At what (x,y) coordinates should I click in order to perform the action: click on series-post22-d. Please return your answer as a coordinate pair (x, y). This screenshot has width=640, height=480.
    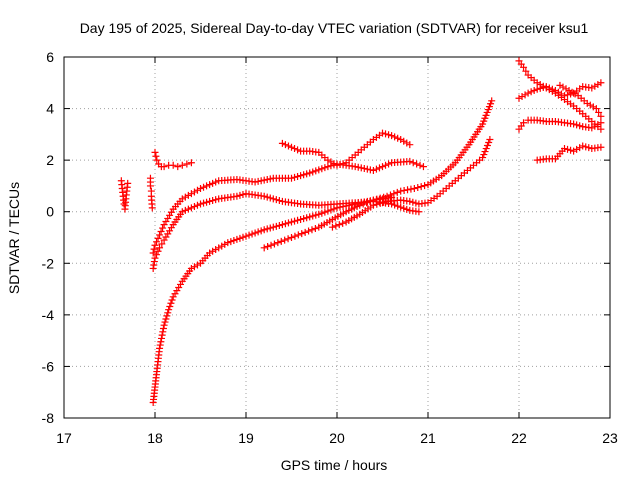
    Looking at the image, I should click on (569, 153).